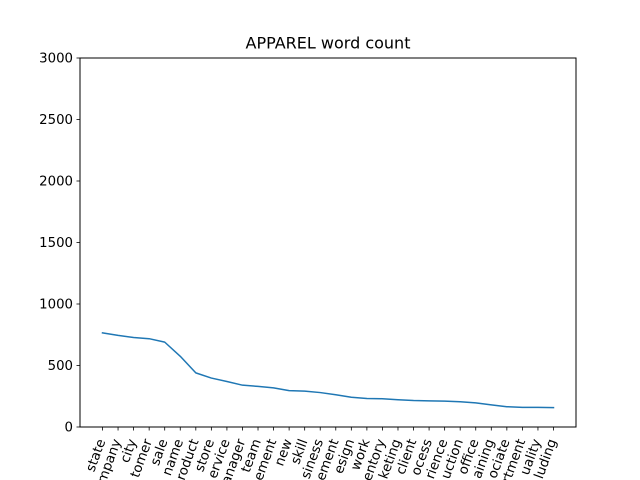 Image resolution: width=640 pixels, height=480 pixels. I want to click on y-axis: 0 500 1000 1500 2000 2500 3000, so click(59, 244).